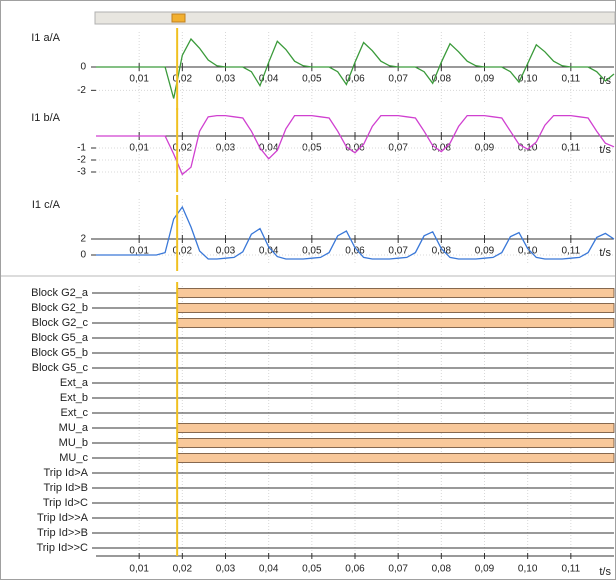 The width and height of the screenshot is (616, 580). What do you see at coordinates (60, 323) in the screenshot?
I see `signal-name: Block G2_c` at bounding box center [60, 323].